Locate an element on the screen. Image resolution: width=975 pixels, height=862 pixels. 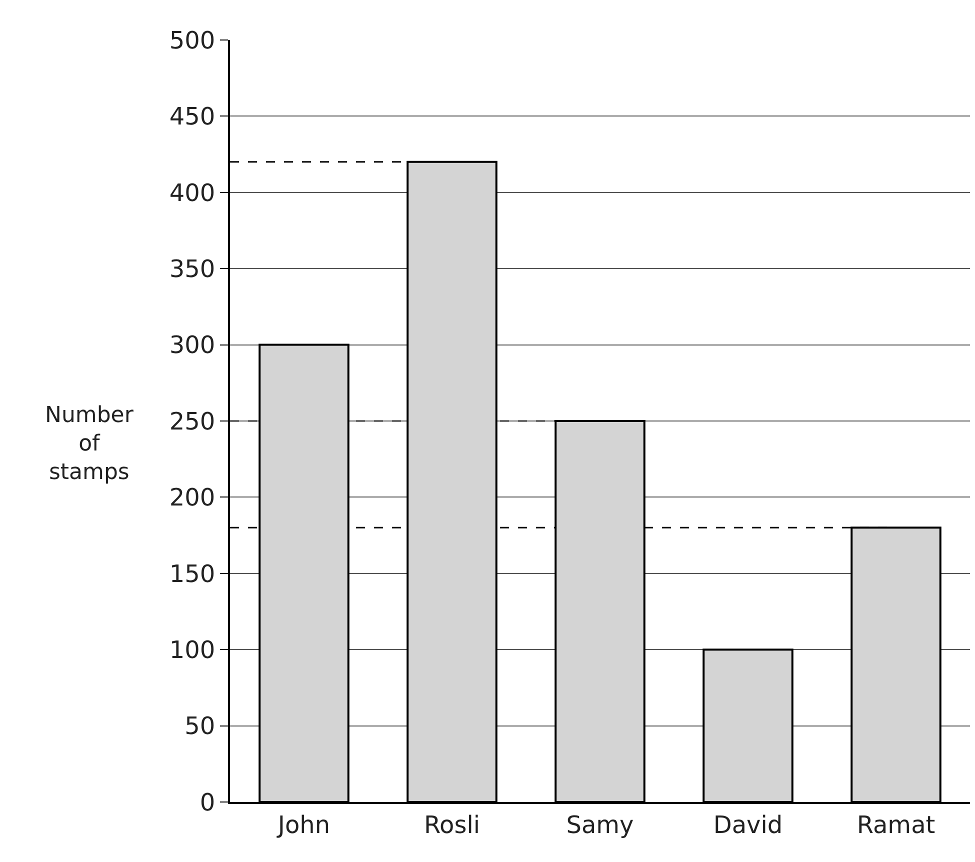
y-axis-title: Number of stamps is located at coordinates (89, 444).